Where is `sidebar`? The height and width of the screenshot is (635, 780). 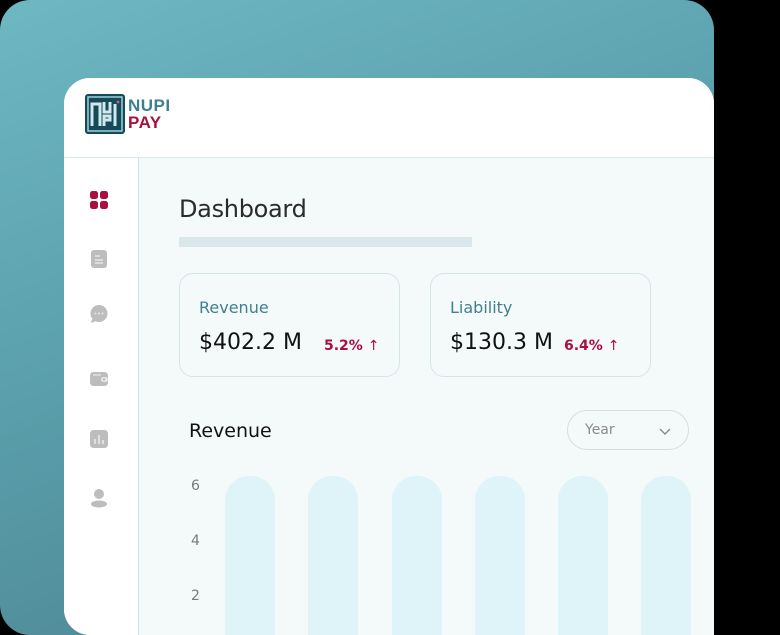
sidebar is located at coordinates (101, 396).